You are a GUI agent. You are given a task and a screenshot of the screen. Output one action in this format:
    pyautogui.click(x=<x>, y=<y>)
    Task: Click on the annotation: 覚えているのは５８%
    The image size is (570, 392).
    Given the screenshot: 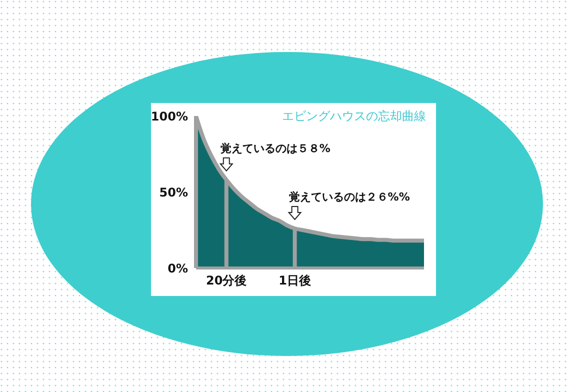 What is the action you would take?
    pyautogui.click(x=275, y=148)
    